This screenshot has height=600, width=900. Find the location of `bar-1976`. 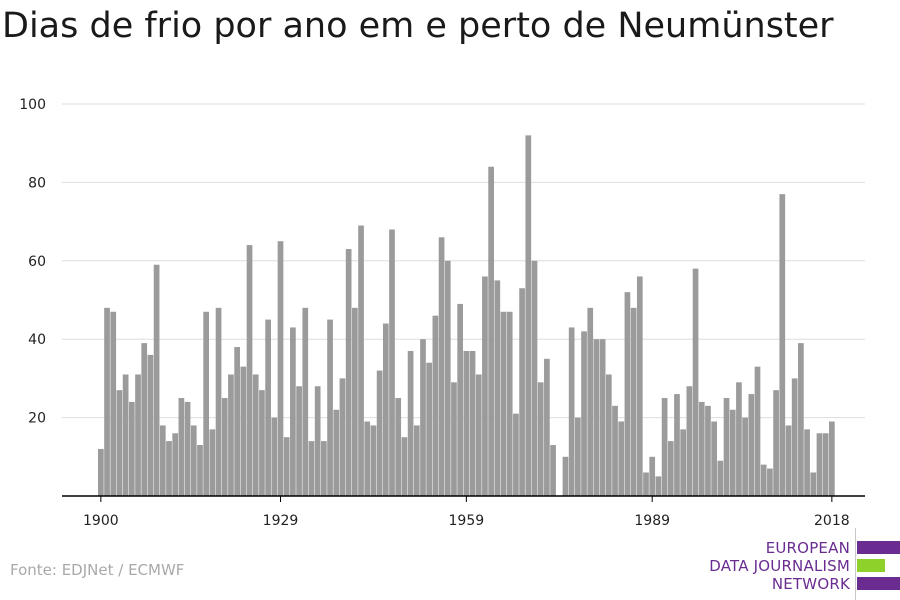

bar-1976 is located at coordinates (571, 411).